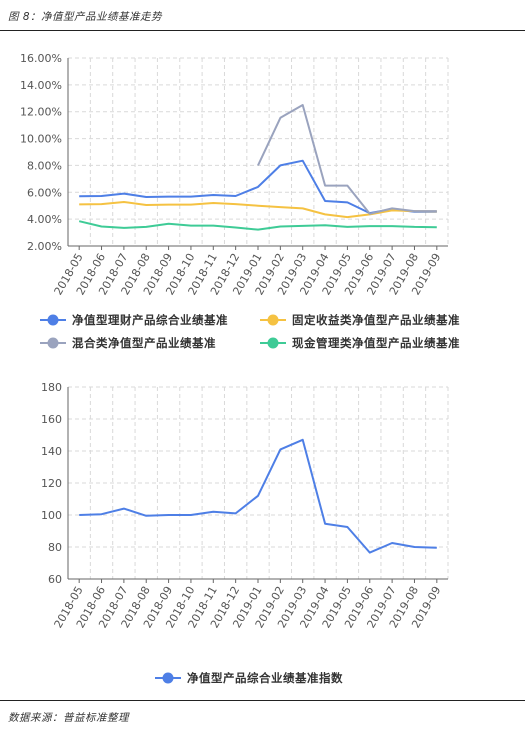 The height and width of the screenshot is (734, 525). What do you see at coordinates (85, 17) in the screenshot?
I see `figure-title: 图 8：净值型产品业绩基准走势` at bounding box center [85, 17].